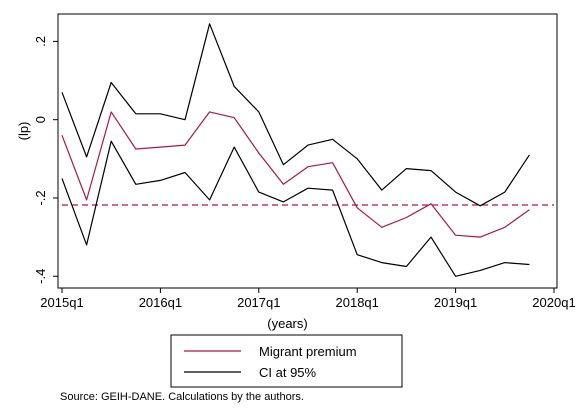  Describe the element at coordinates (45, 160) in the screenshot. I see `y-axis: .2 0 -.2 -.4` at that location.